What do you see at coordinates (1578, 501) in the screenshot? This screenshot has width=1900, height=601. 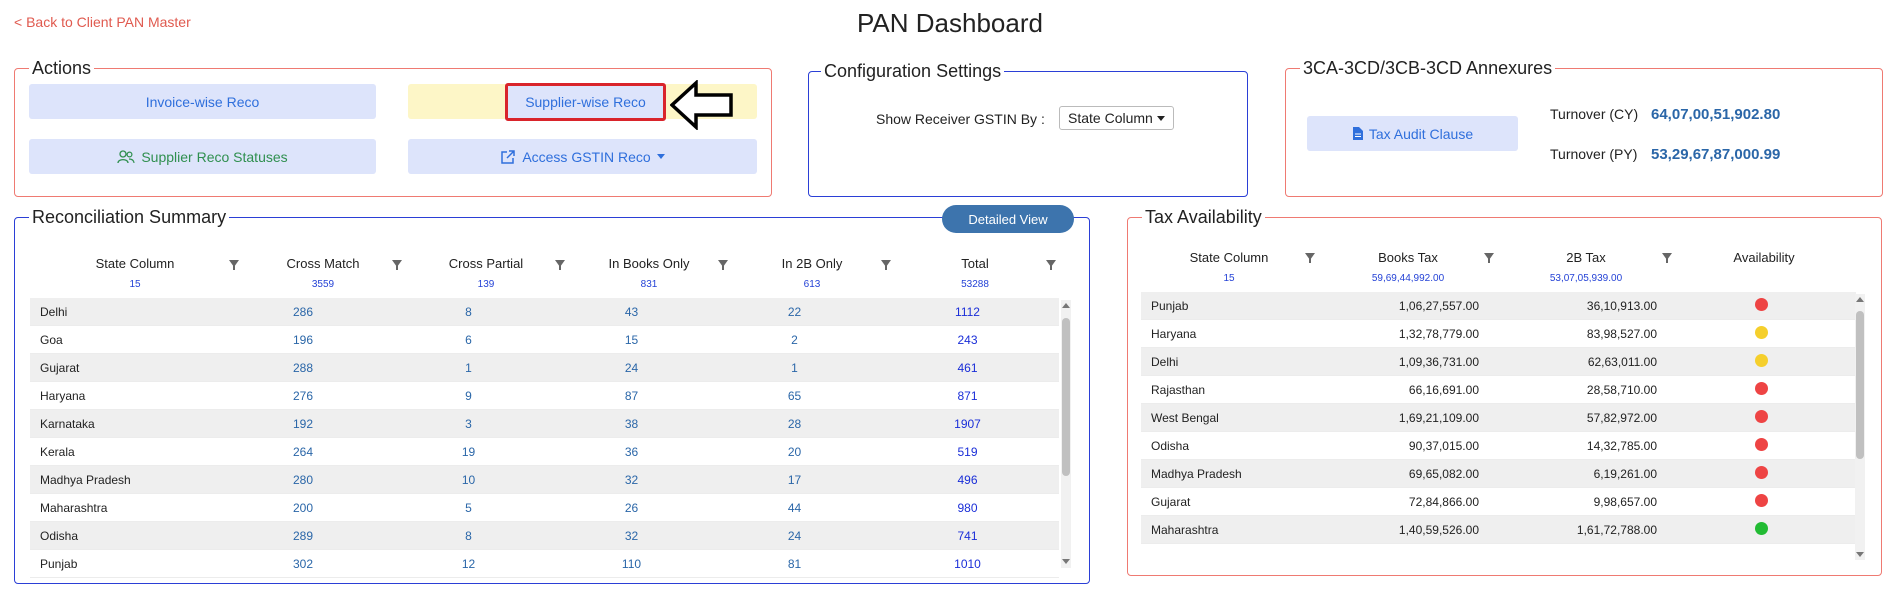 I see `2b-tax-cell: 9,98,657.00` at bounding box center [1578, 501].